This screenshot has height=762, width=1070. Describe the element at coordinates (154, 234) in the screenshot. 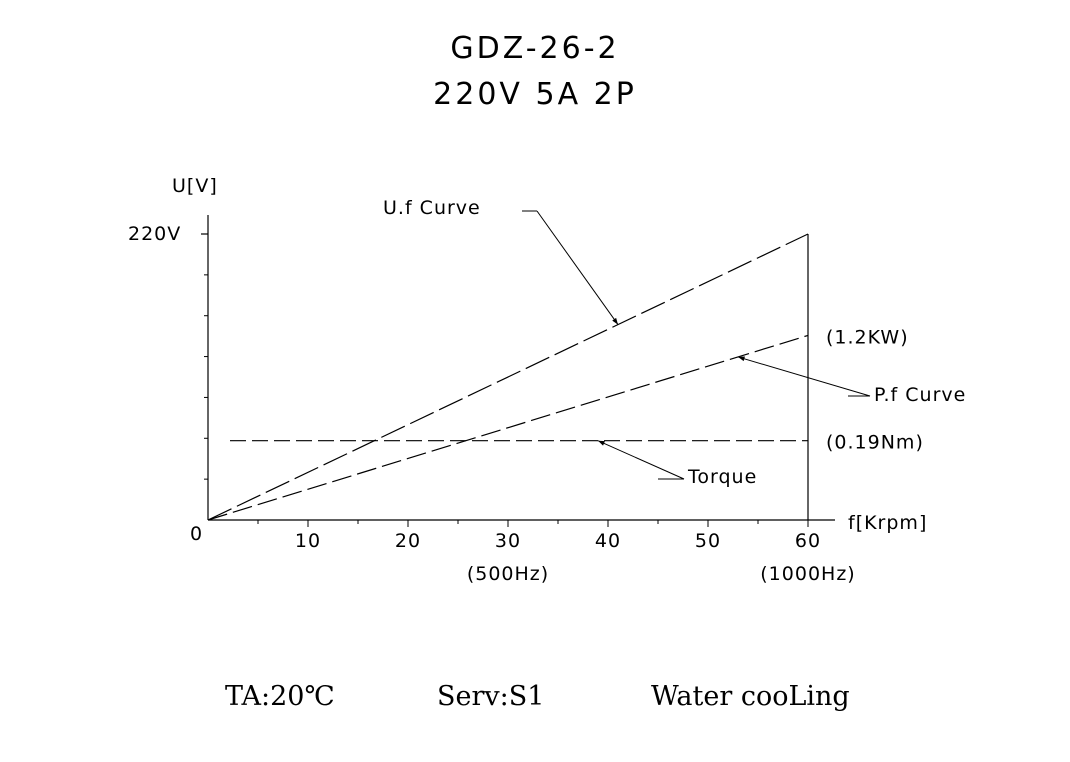

I see `y-tick-label-220: 220V` at that location.